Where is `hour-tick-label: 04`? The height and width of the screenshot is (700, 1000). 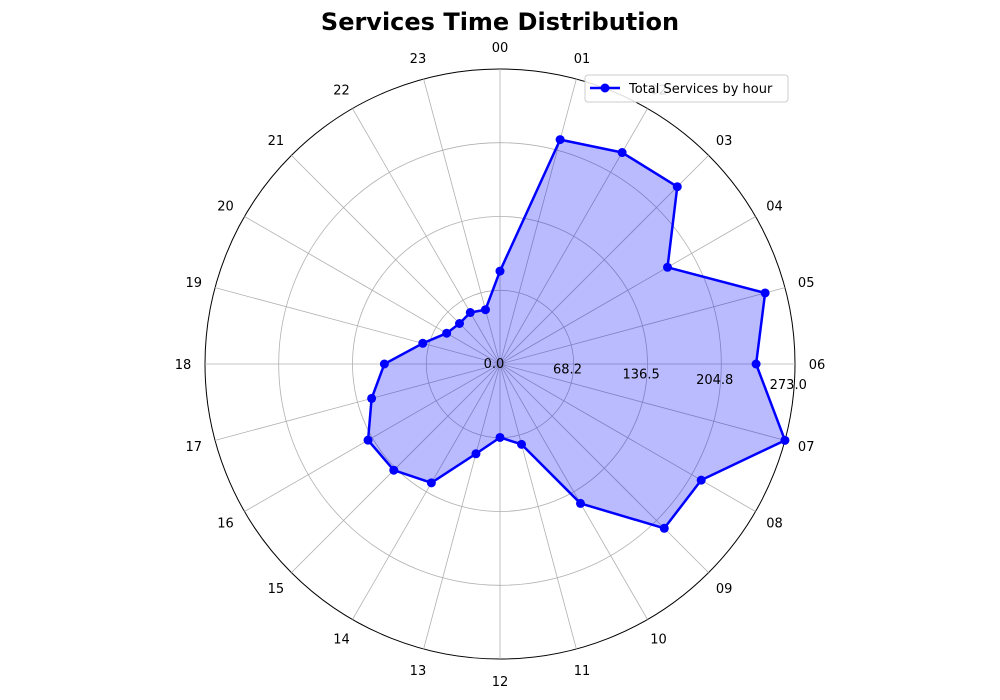
hour-tick-label: 04 is located at coordinates (774, 207).